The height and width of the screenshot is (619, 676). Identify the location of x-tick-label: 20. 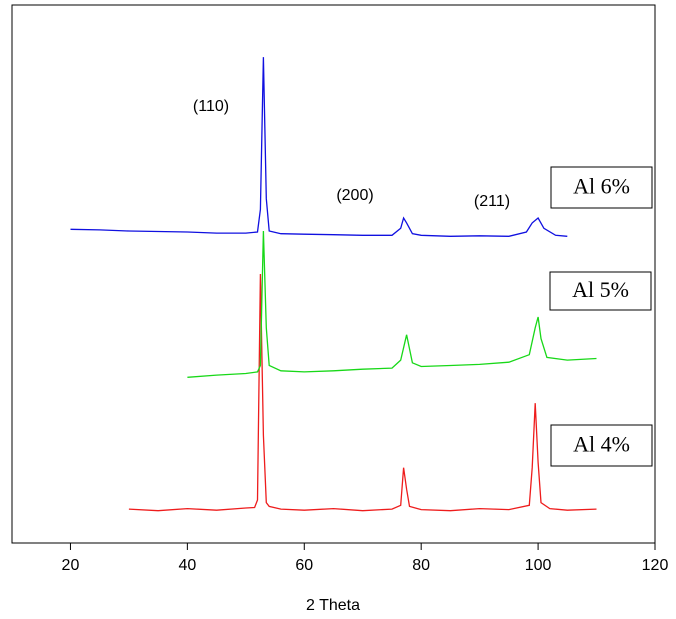
(71, 565).